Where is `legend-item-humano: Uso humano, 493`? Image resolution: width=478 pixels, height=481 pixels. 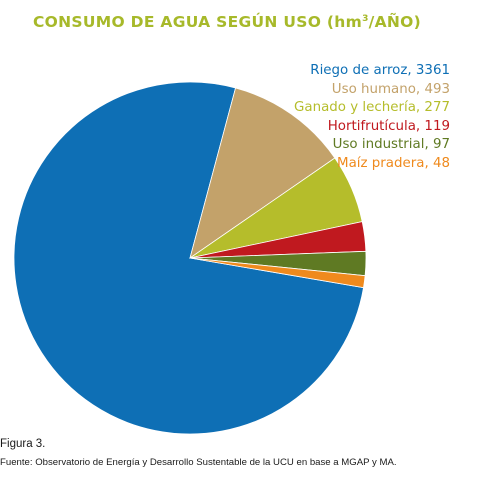 legend-item-humano: Uso humano, 493 is located at coordinates (390, 89).